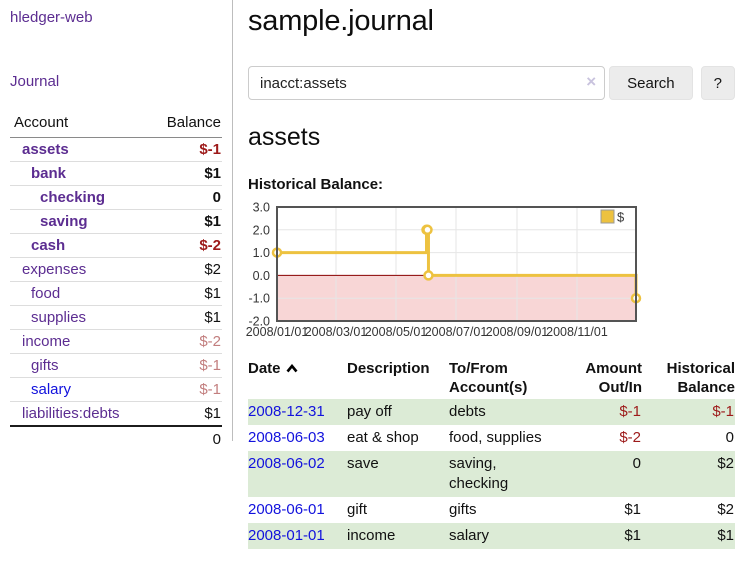  I want to click on sidebar-account-link-salary: salary, so click(51, 389).